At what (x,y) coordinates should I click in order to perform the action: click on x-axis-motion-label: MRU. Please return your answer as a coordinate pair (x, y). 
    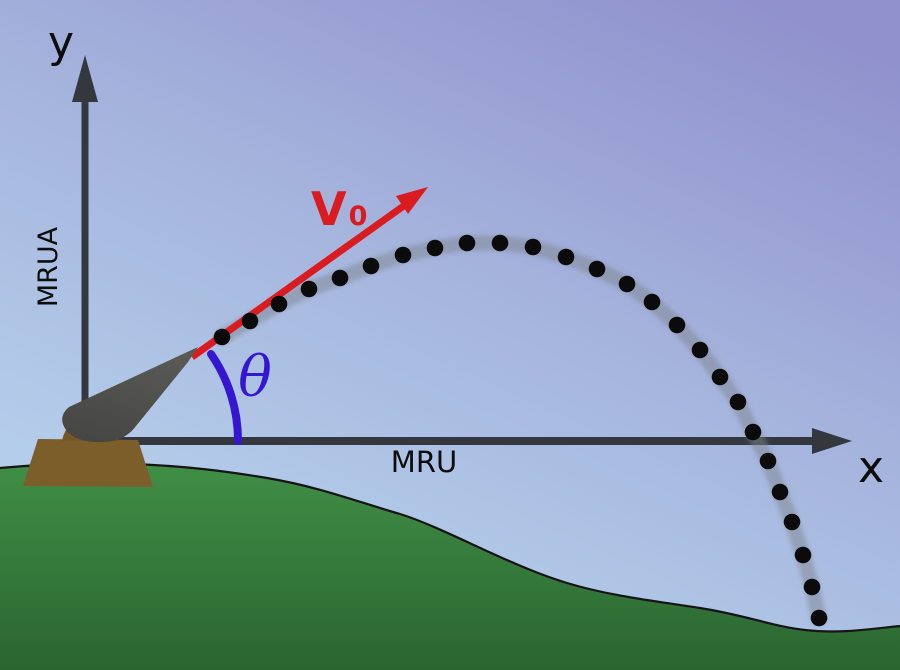
    Looking at the image, I should click on (424, 462).